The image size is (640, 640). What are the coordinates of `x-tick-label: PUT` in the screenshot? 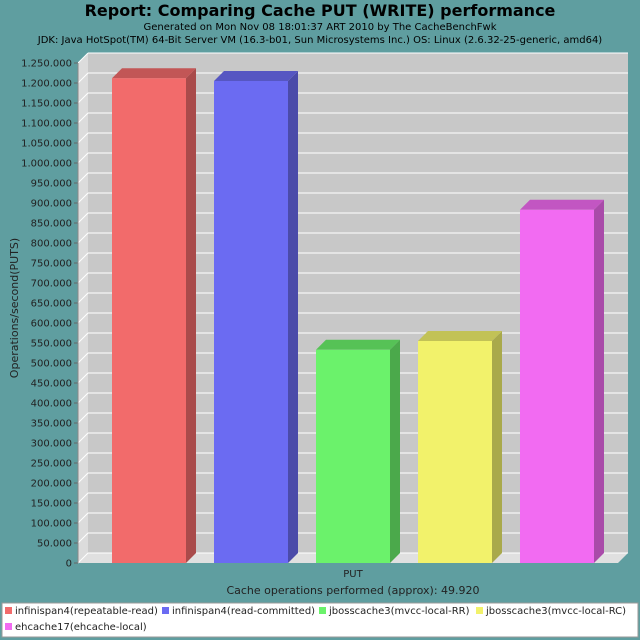 It's located at (353, 574).